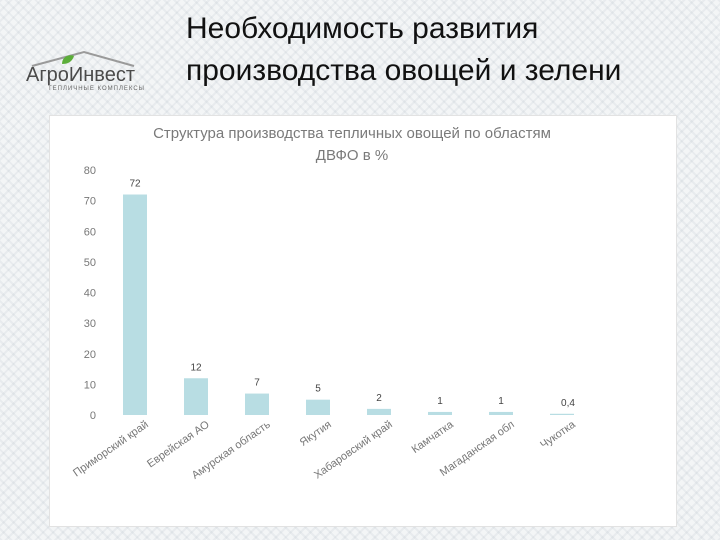 The image size is (720, 540). What do you see at coordinates (83, 58) in the screenshot?
I see `greenhouse-roof-icon` at bounding box center [83, 58].